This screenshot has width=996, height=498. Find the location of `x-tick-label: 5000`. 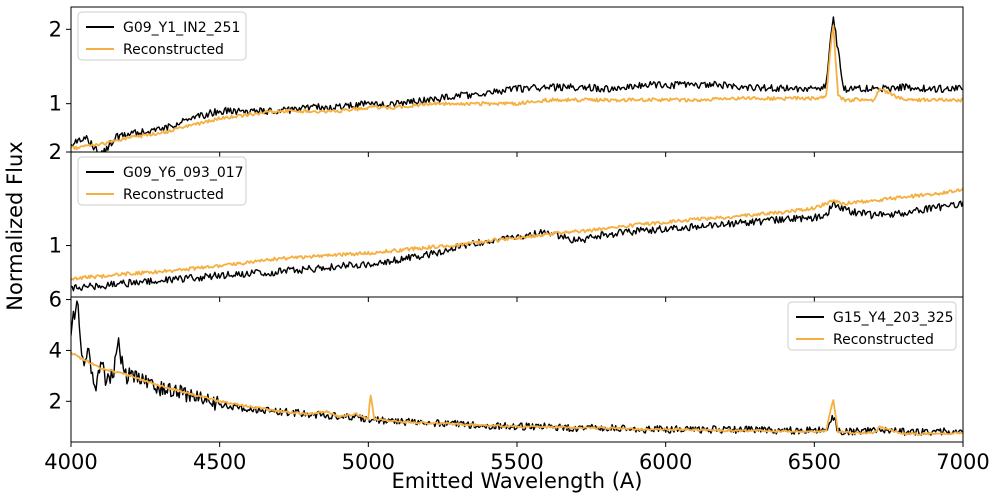

x-tick-label: 5000 is located at coordinates (368, 462).